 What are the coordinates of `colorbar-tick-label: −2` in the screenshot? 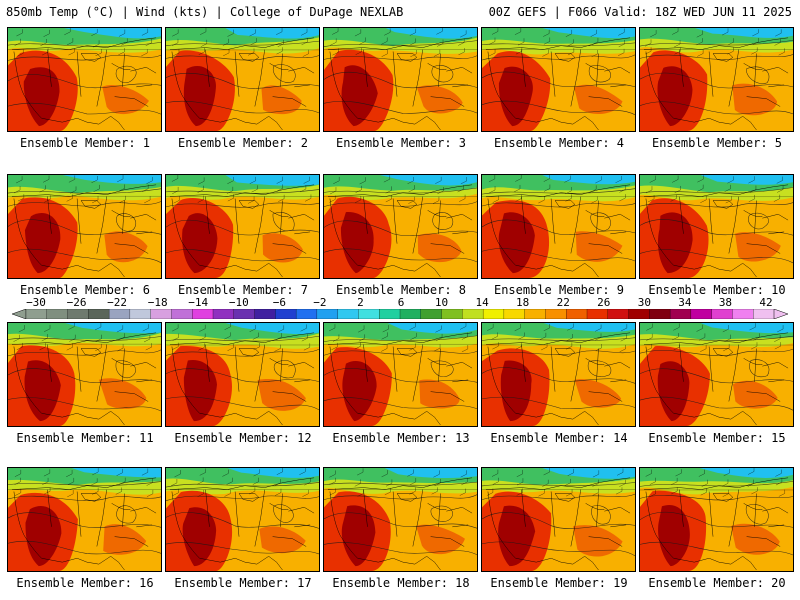 It's located at (320, 302).